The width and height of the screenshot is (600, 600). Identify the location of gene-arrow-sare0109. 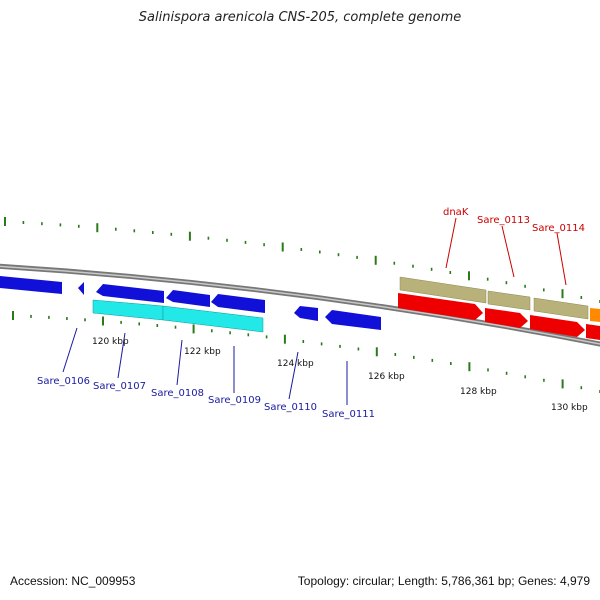
(238, 303).